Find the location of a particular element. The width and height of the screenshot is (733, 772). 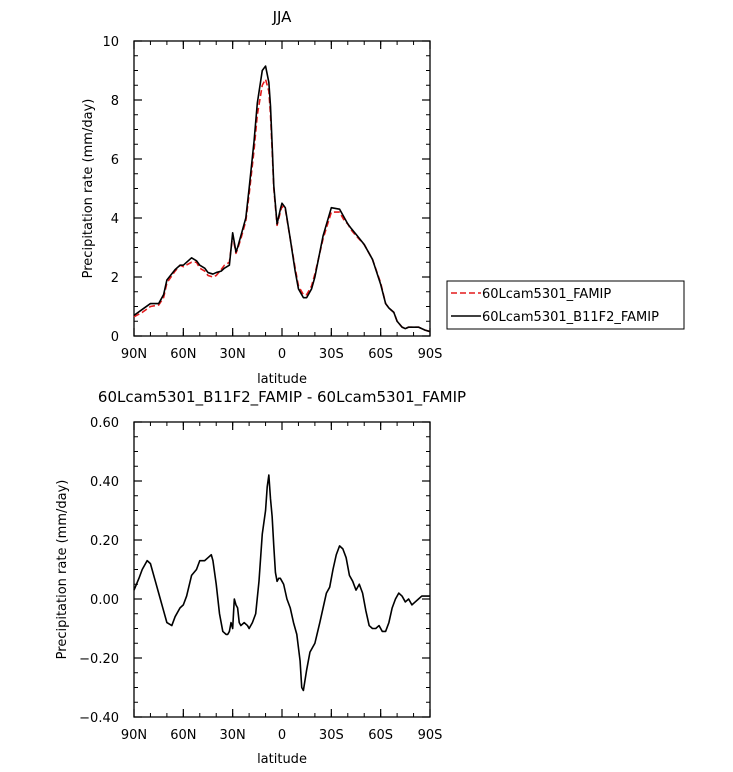

chart2-y-tick-label: 0.60 is located at coordinates (104, 423).